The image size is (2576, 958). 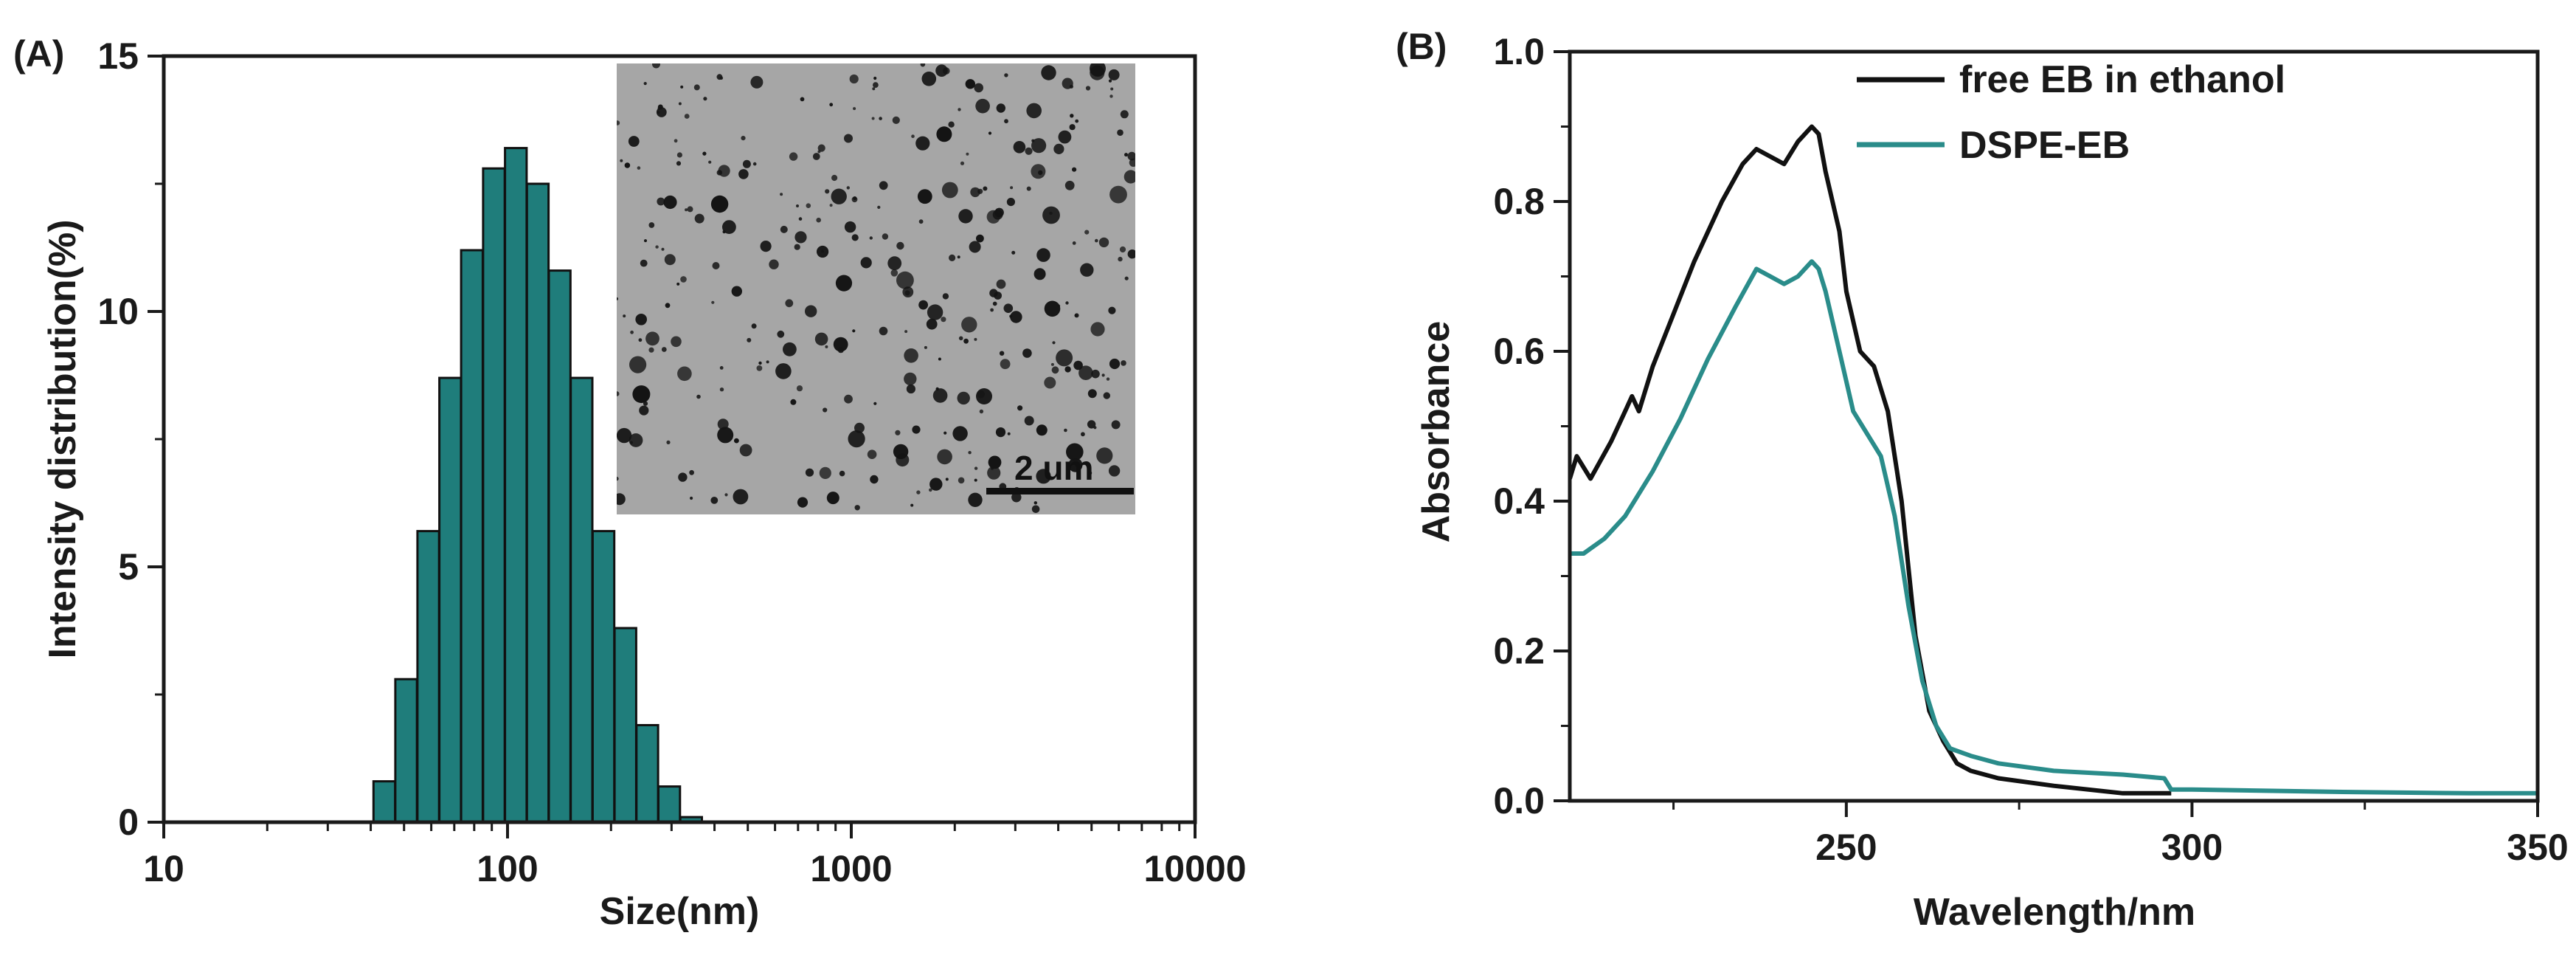 I want to click on x-tick-label: 10000, so click(x=1195, y=869).